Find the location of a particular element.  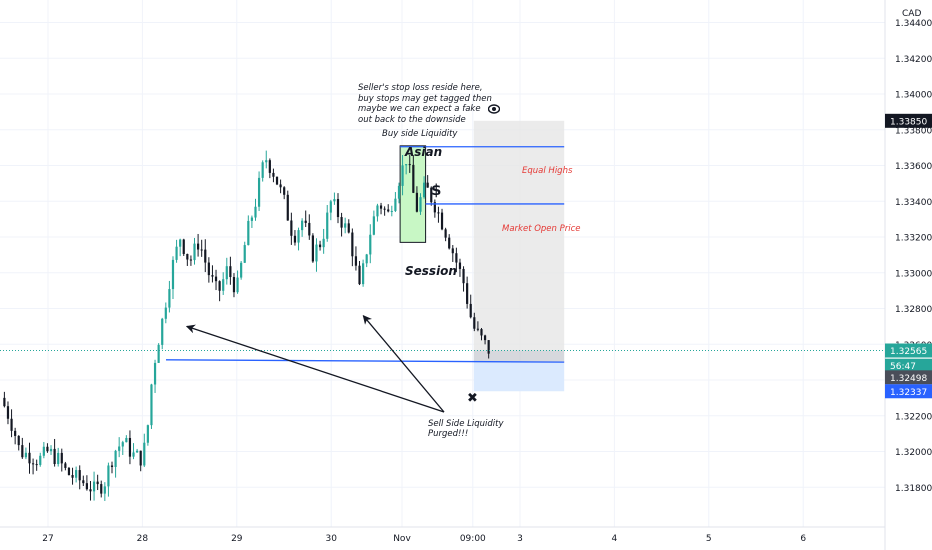

annotation-arrows is located at coordinates (315, 363).